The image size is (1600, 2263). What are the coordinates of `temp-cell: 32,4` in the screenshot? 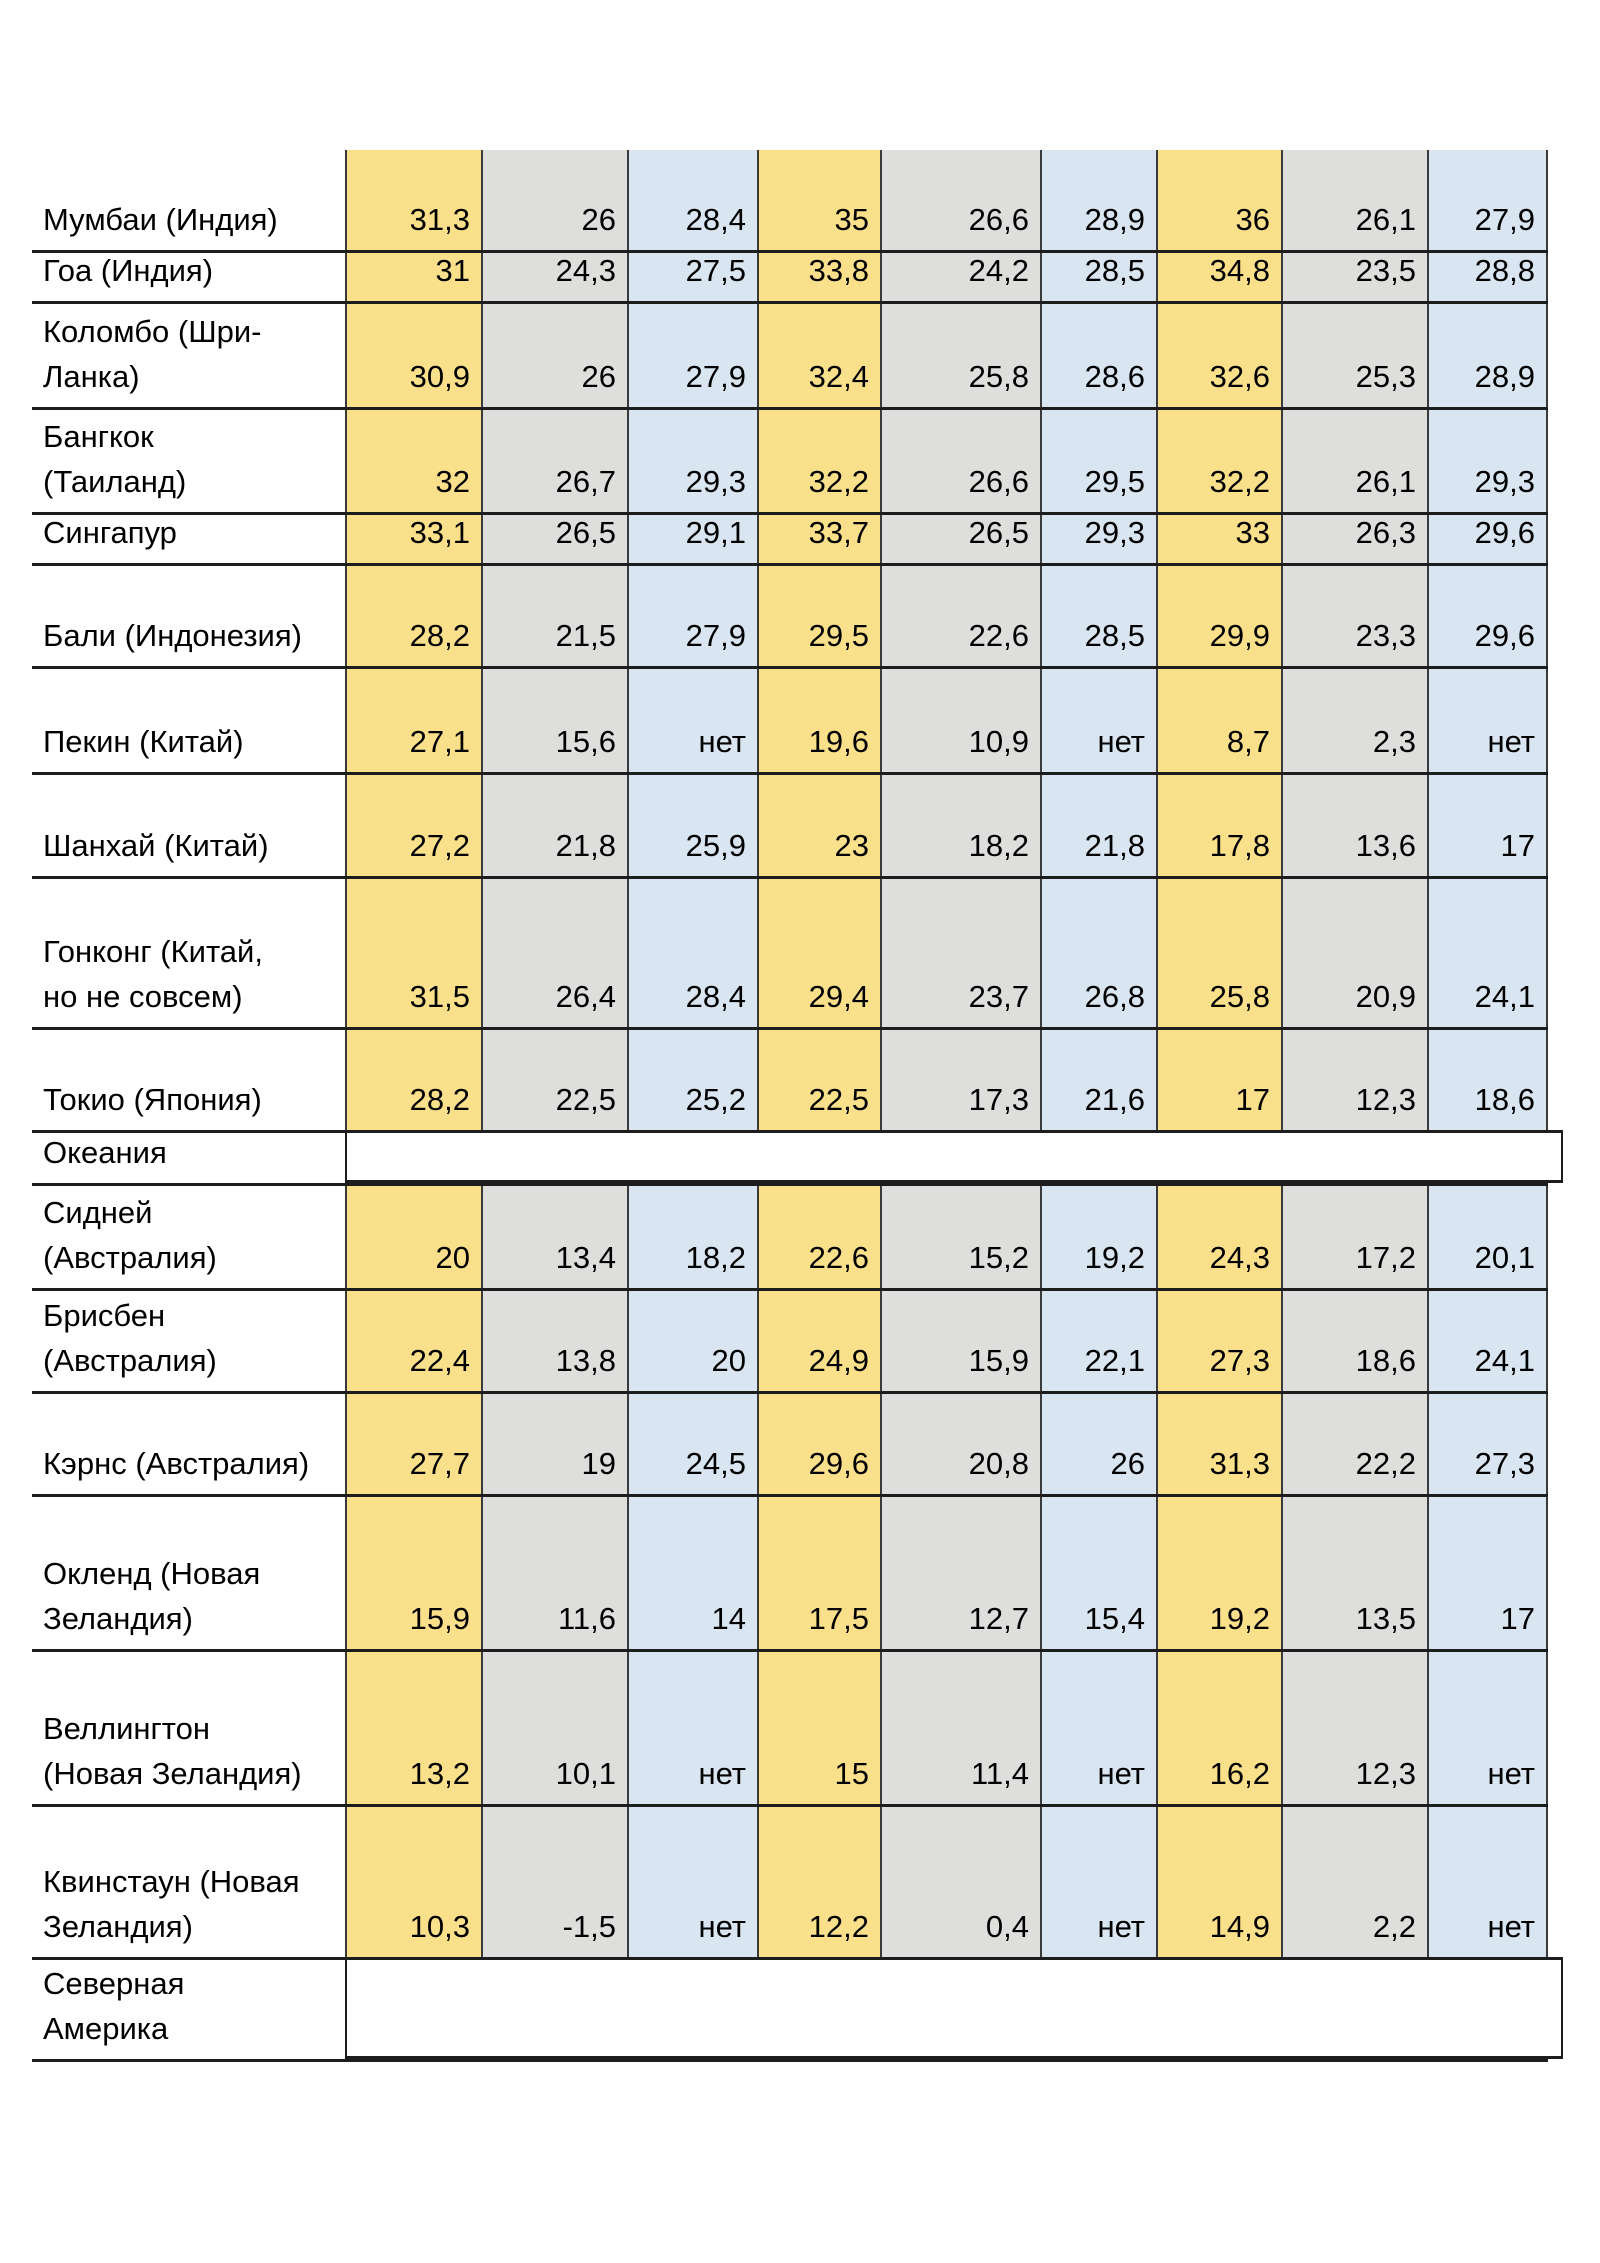 It's located at (818, 355).